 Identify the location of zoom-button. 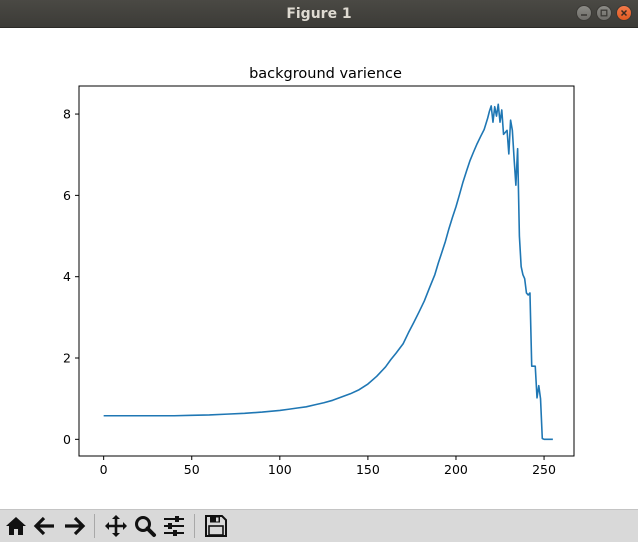
(145, 526).